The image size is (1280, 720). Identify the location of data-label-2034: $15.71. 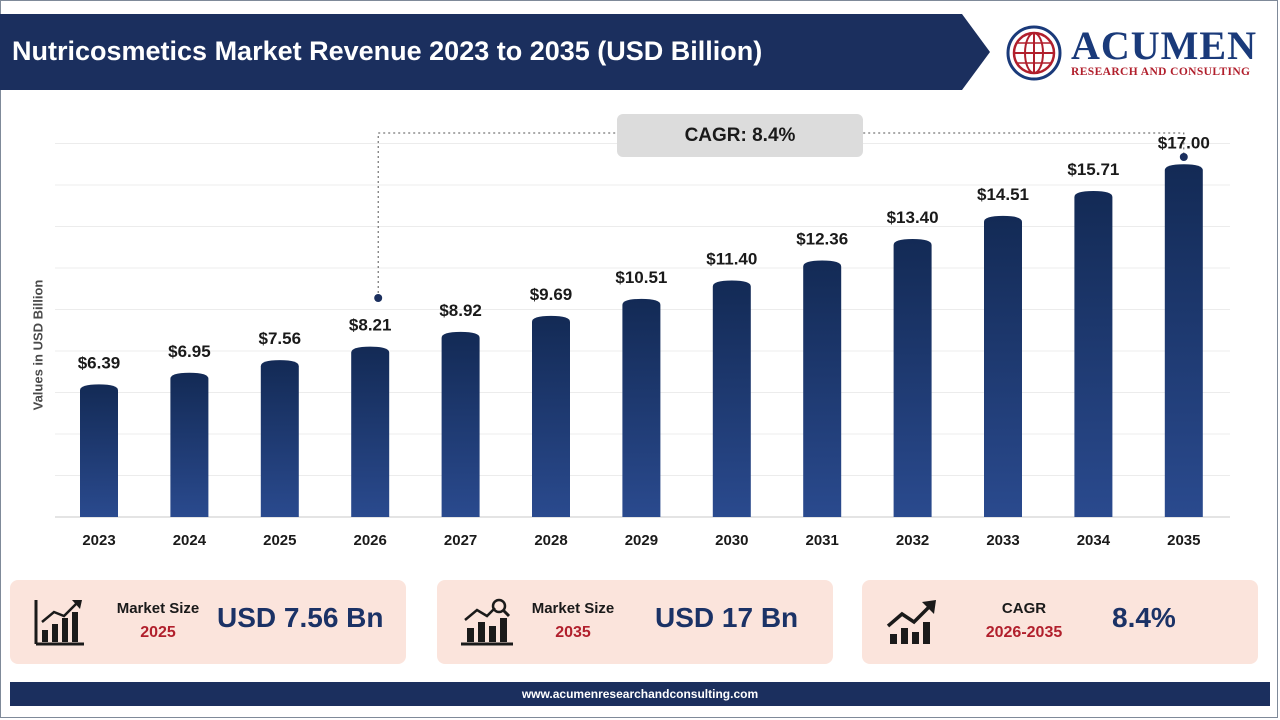
(1093, 169).